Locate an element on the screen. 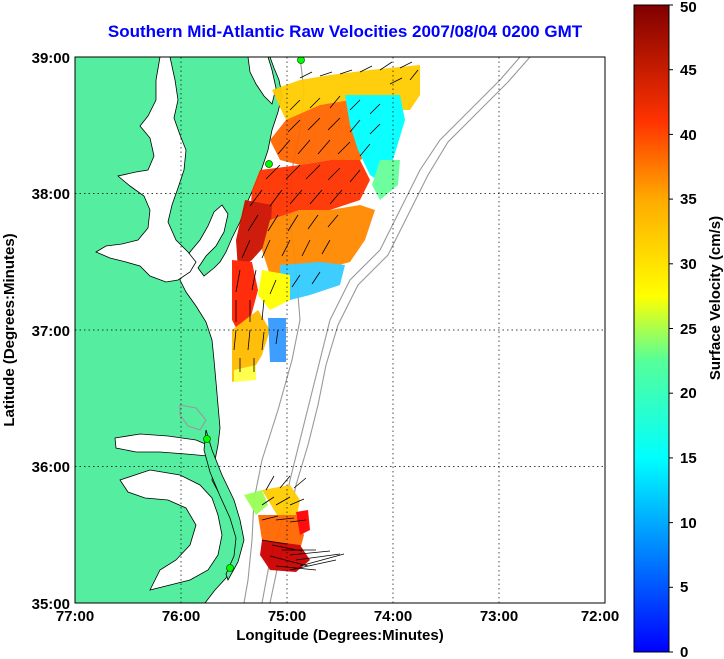  y-tick-label: 37:00 is located at coordinates (51, 331).